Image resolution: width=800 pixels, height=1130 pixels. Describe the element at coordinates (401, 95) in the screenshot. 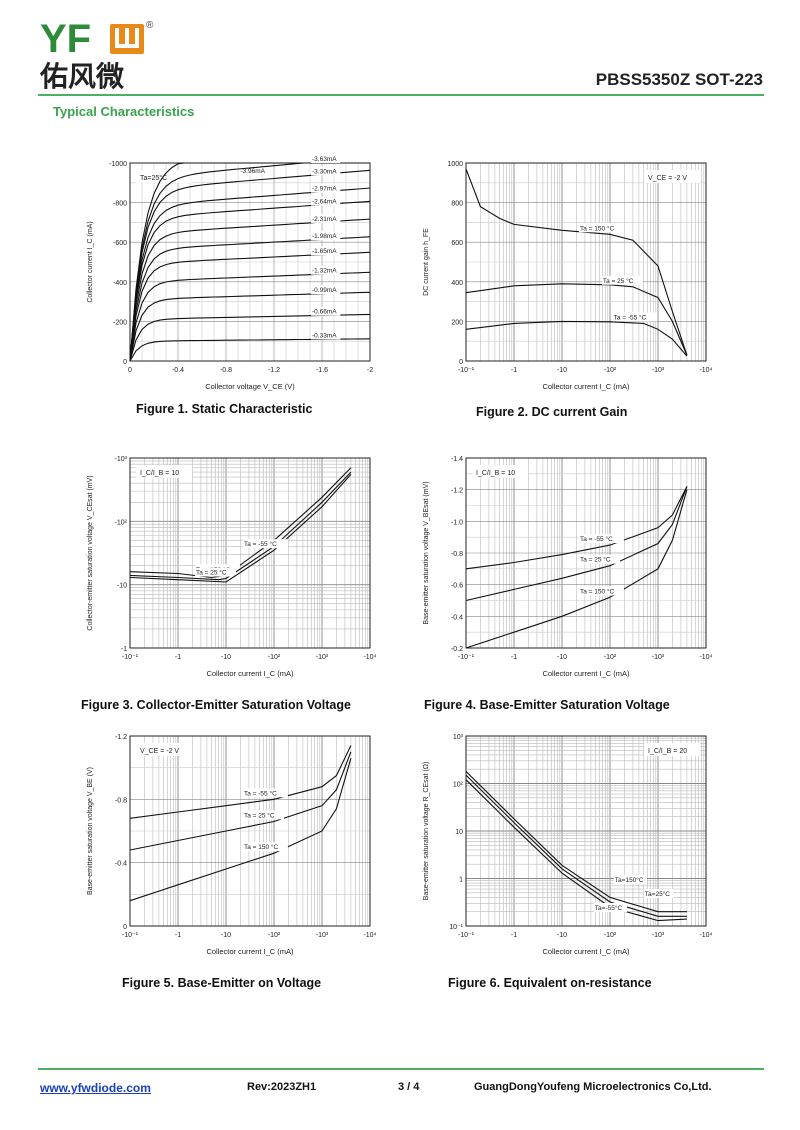

I see `header-divider` at that location.